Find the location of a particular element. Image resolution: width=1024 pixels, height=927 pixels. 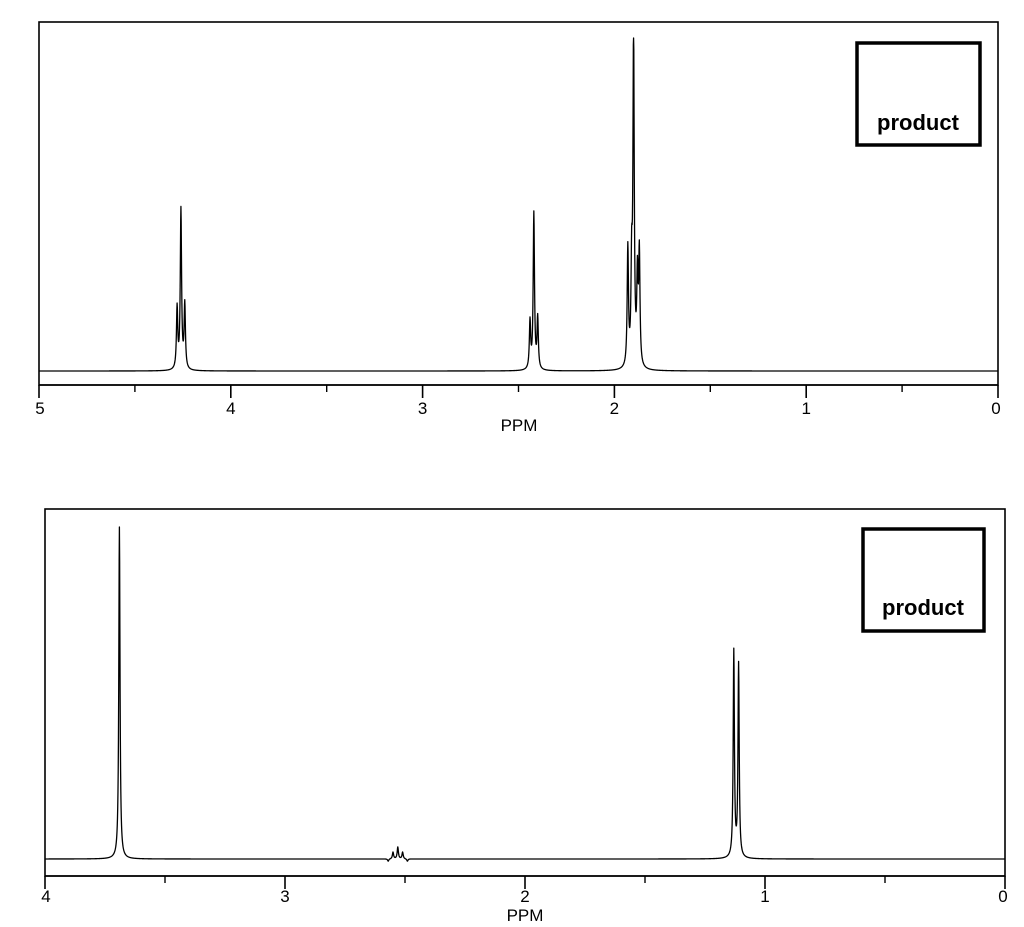

x-tick-label: 5 is located at coordinates (39, 408).